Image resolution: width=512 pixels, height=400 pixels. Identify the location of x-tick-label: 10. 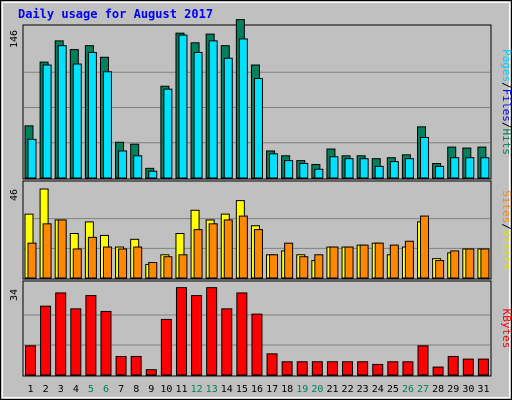
(166, 389).